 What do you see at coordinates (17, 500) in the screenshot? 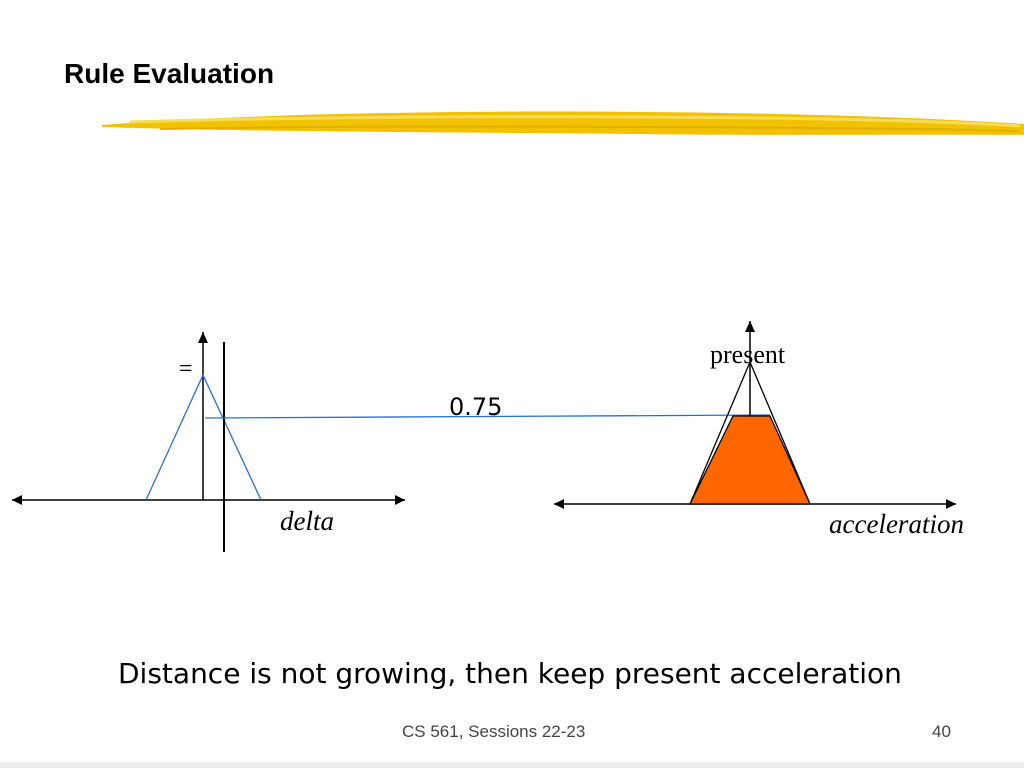
I see `delta-x-axis-left-arrow` at bounding box center [17, 500].